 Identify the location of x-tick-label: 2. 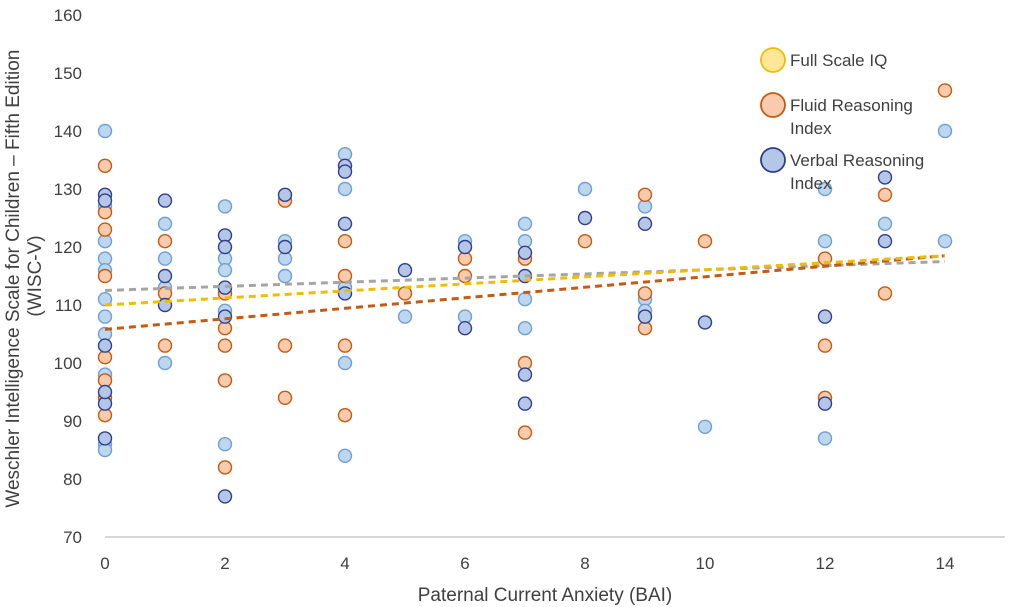
(224, 563).